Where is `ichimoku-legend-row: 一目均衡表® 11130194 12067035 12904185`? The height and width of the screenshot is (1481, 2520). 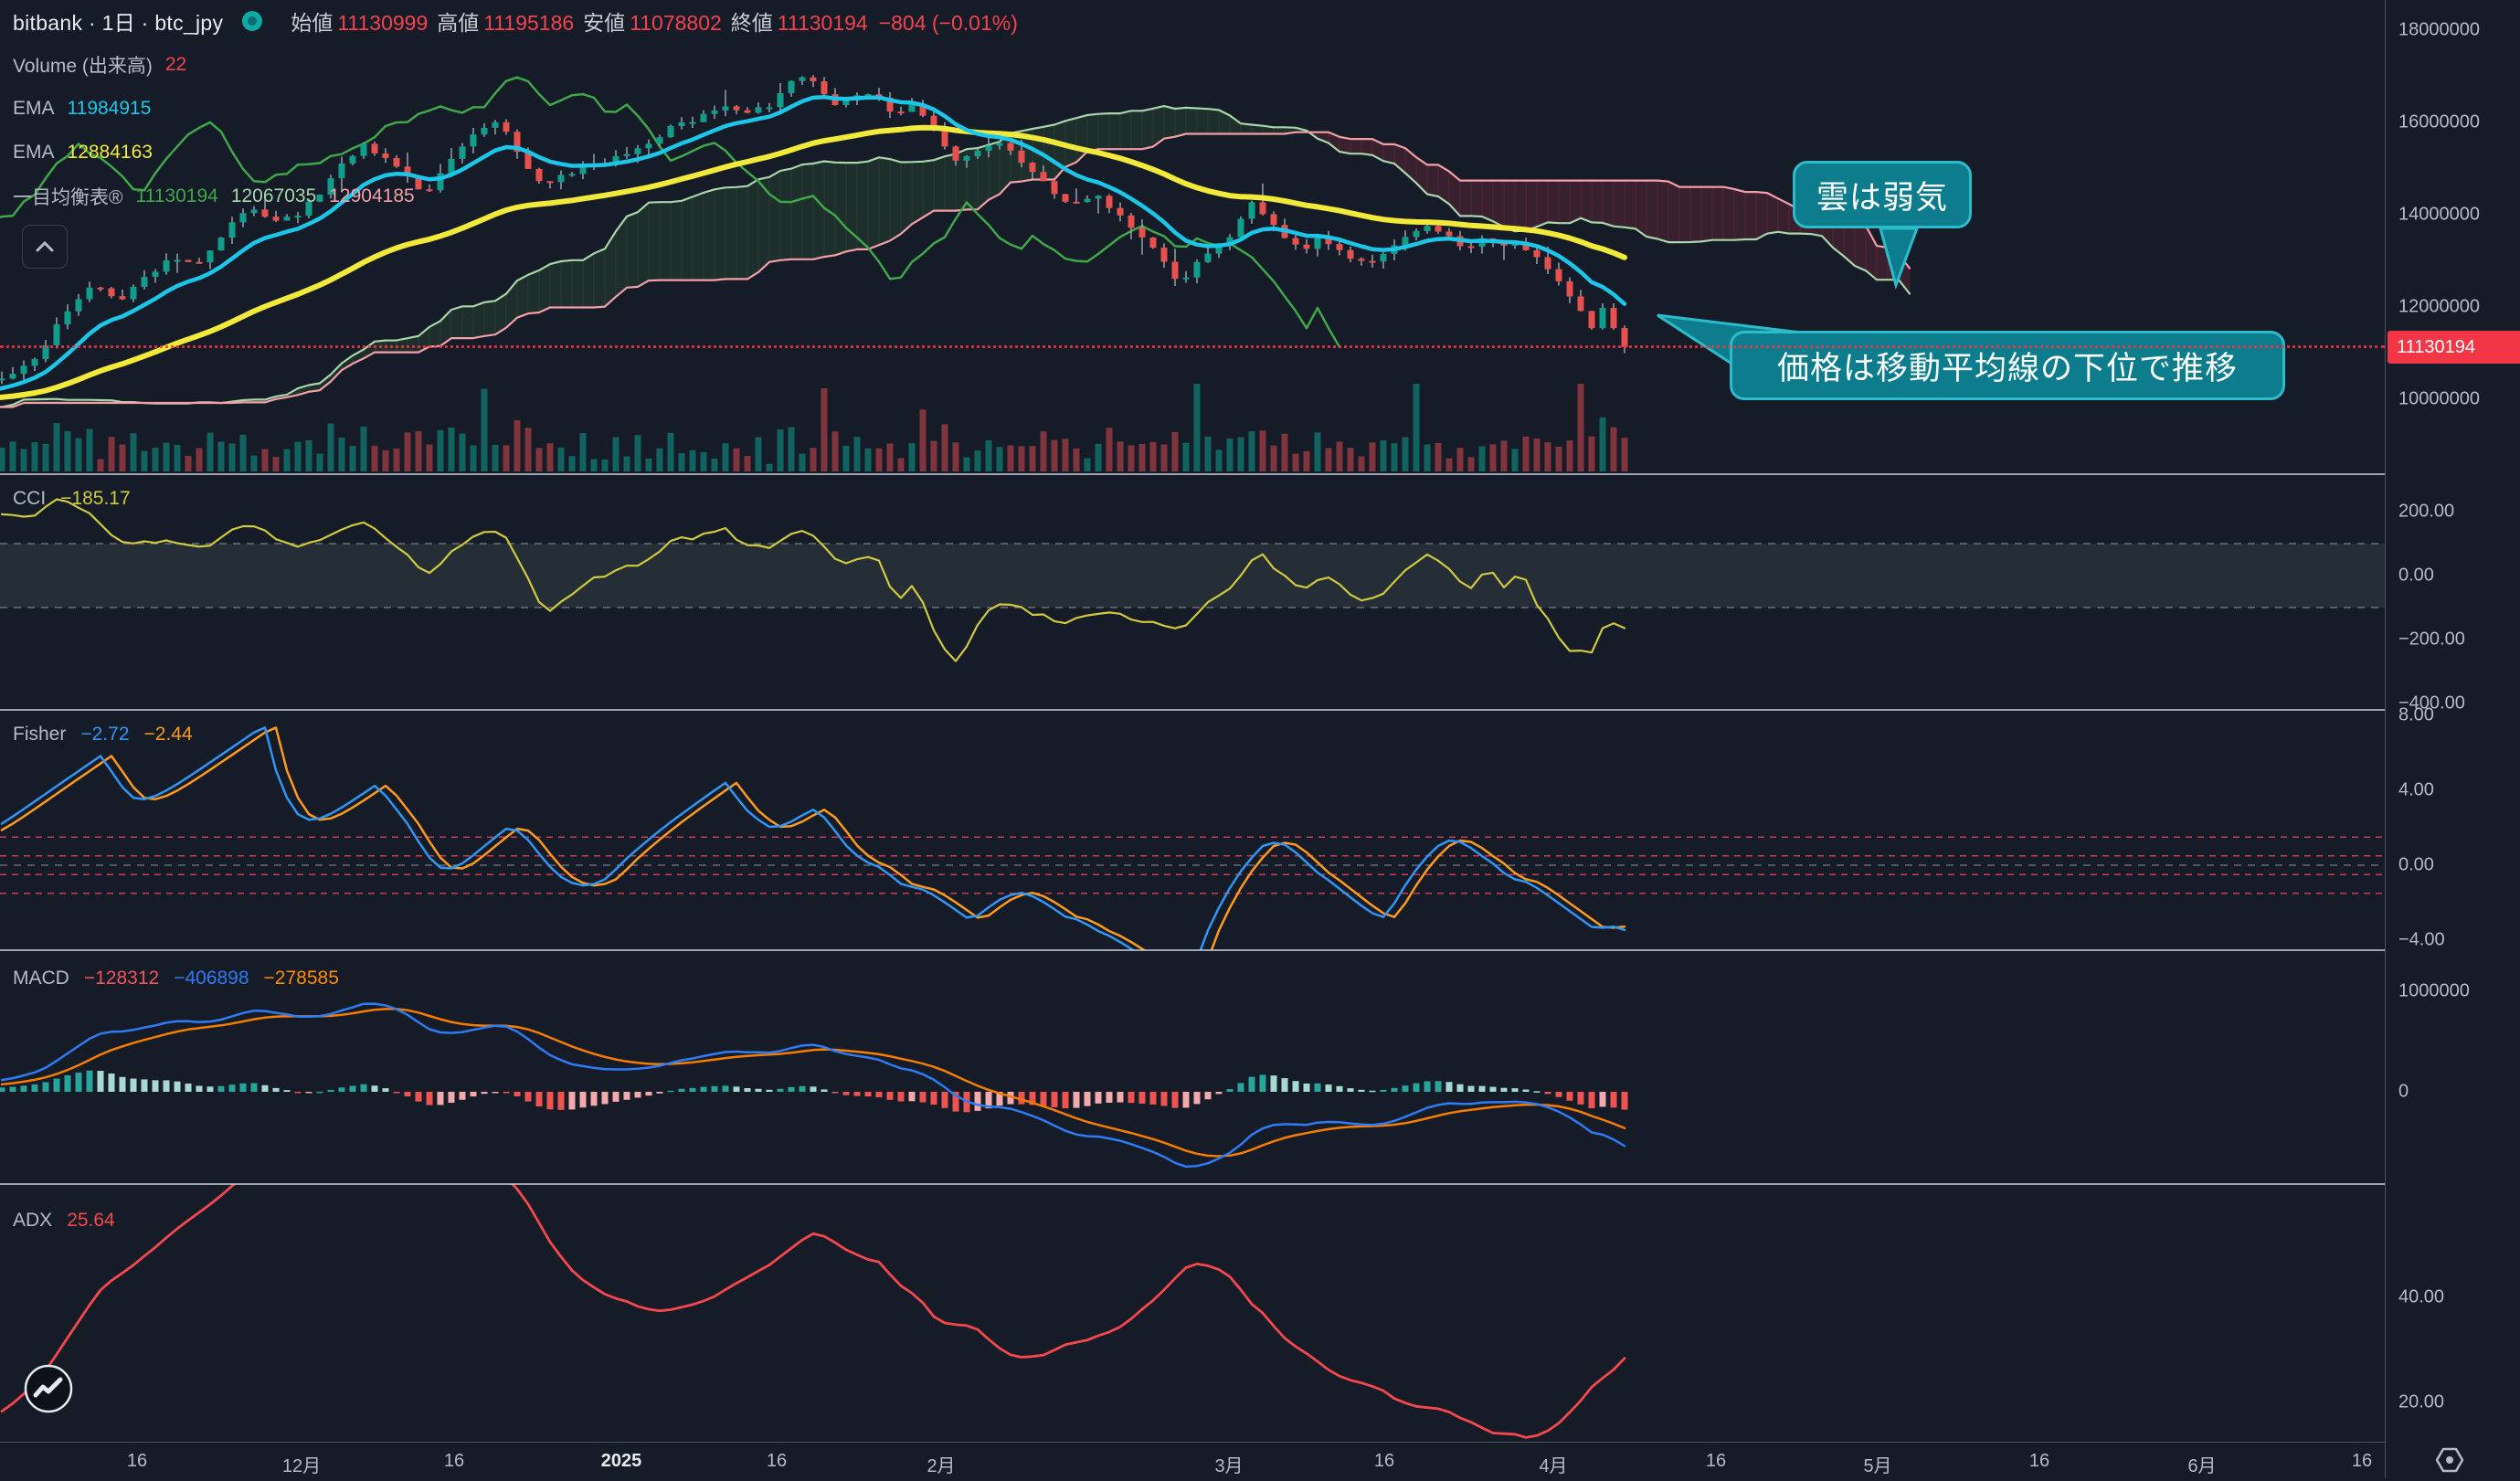
ichimoku-legend-row: 一目均衡表® 11130194 12067035 12904185 is located at coordinates (515, 197).